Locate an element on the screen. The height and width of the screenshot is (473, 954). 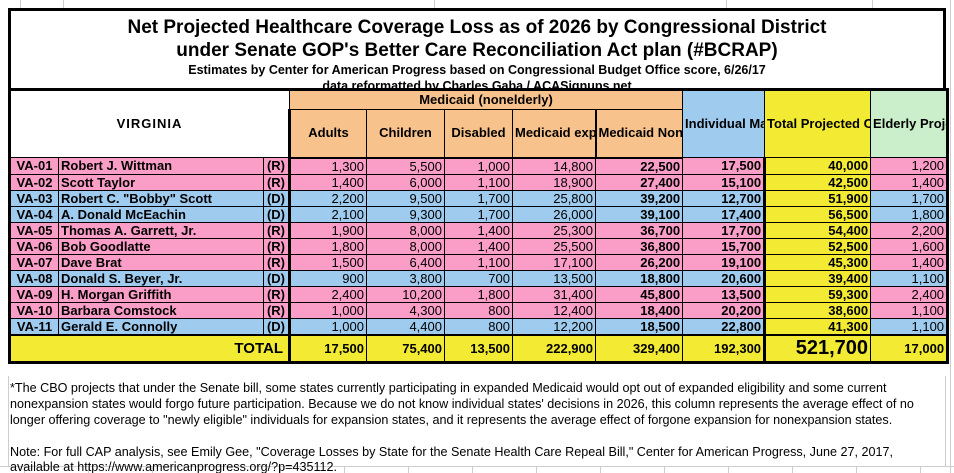
adults-cell: 2,400 is located at coordinates (327, 294).